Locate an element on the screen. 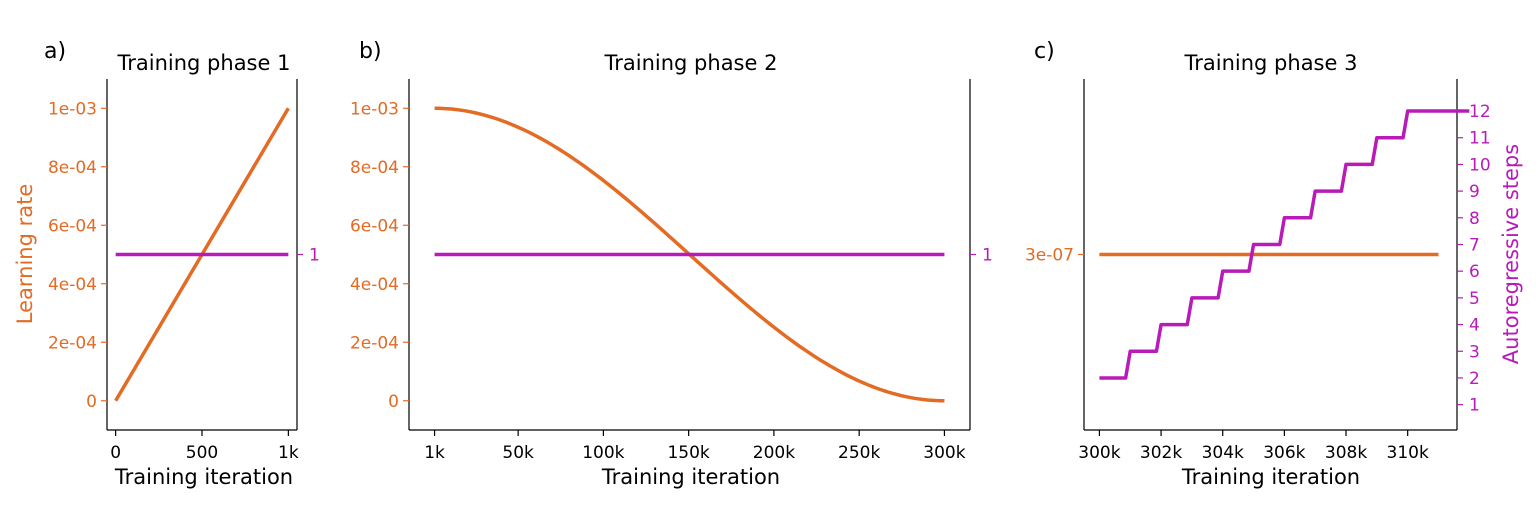 The height and width of the screenshot is (524, 1539). panel-c-y-right-tick-label: 1 is located at coordinates (1474, 406).